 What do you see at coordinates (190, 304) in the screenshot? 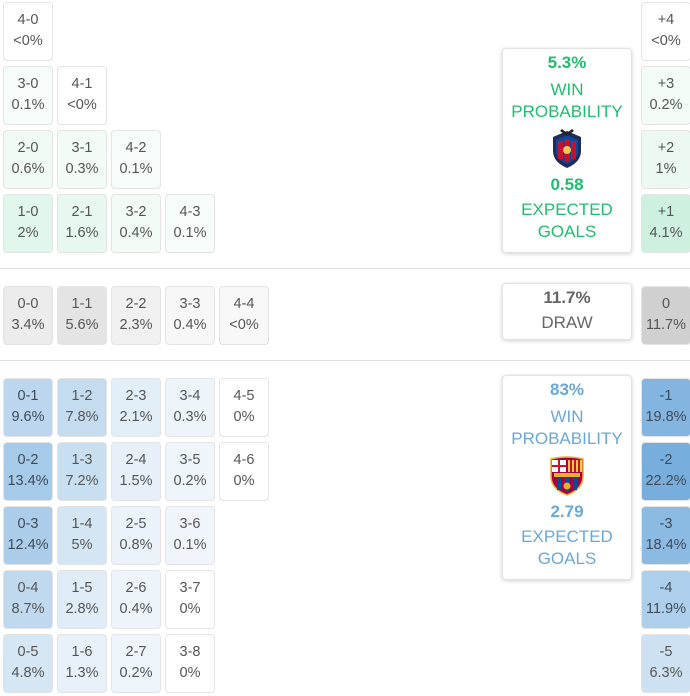
I see `cell-score: 3-3` at bounding box center [190, 304].